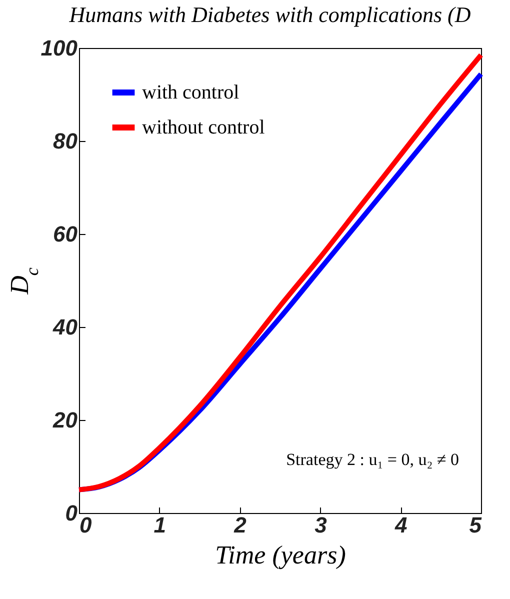 The height and width of the screenshot is (599, 510). I want to click on legend-label: with control, so click(191, 93).